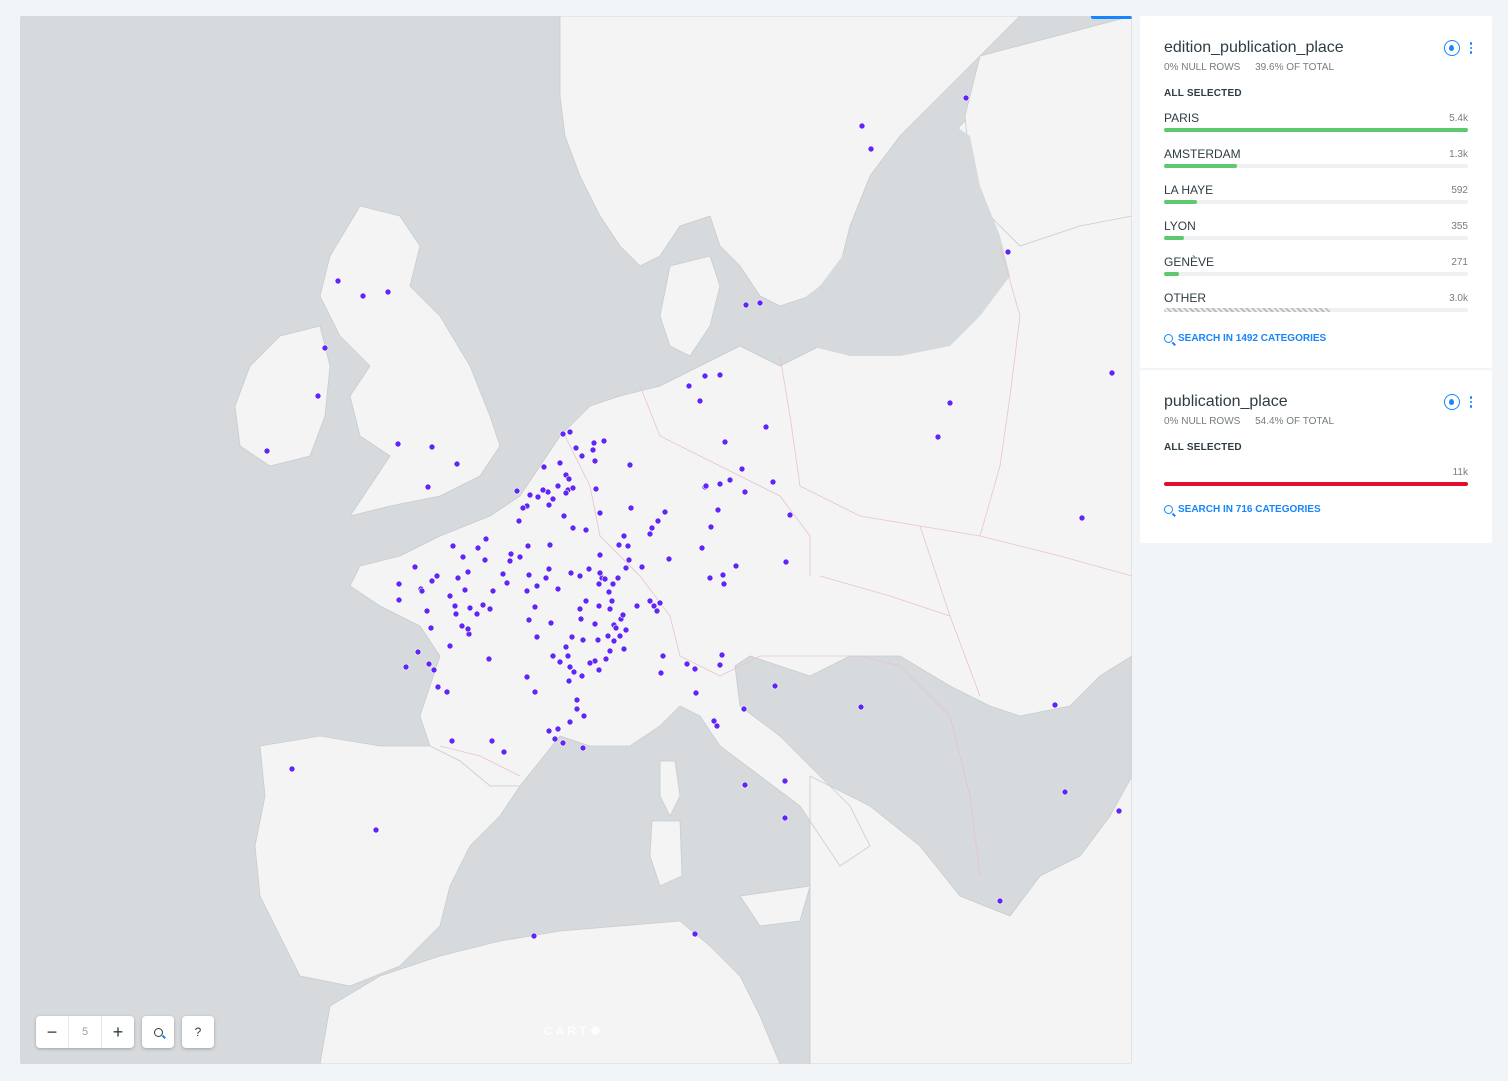  Describe the element at coordinates (1470, 402) in the screenshot. I see `more-options-icon` at that location.